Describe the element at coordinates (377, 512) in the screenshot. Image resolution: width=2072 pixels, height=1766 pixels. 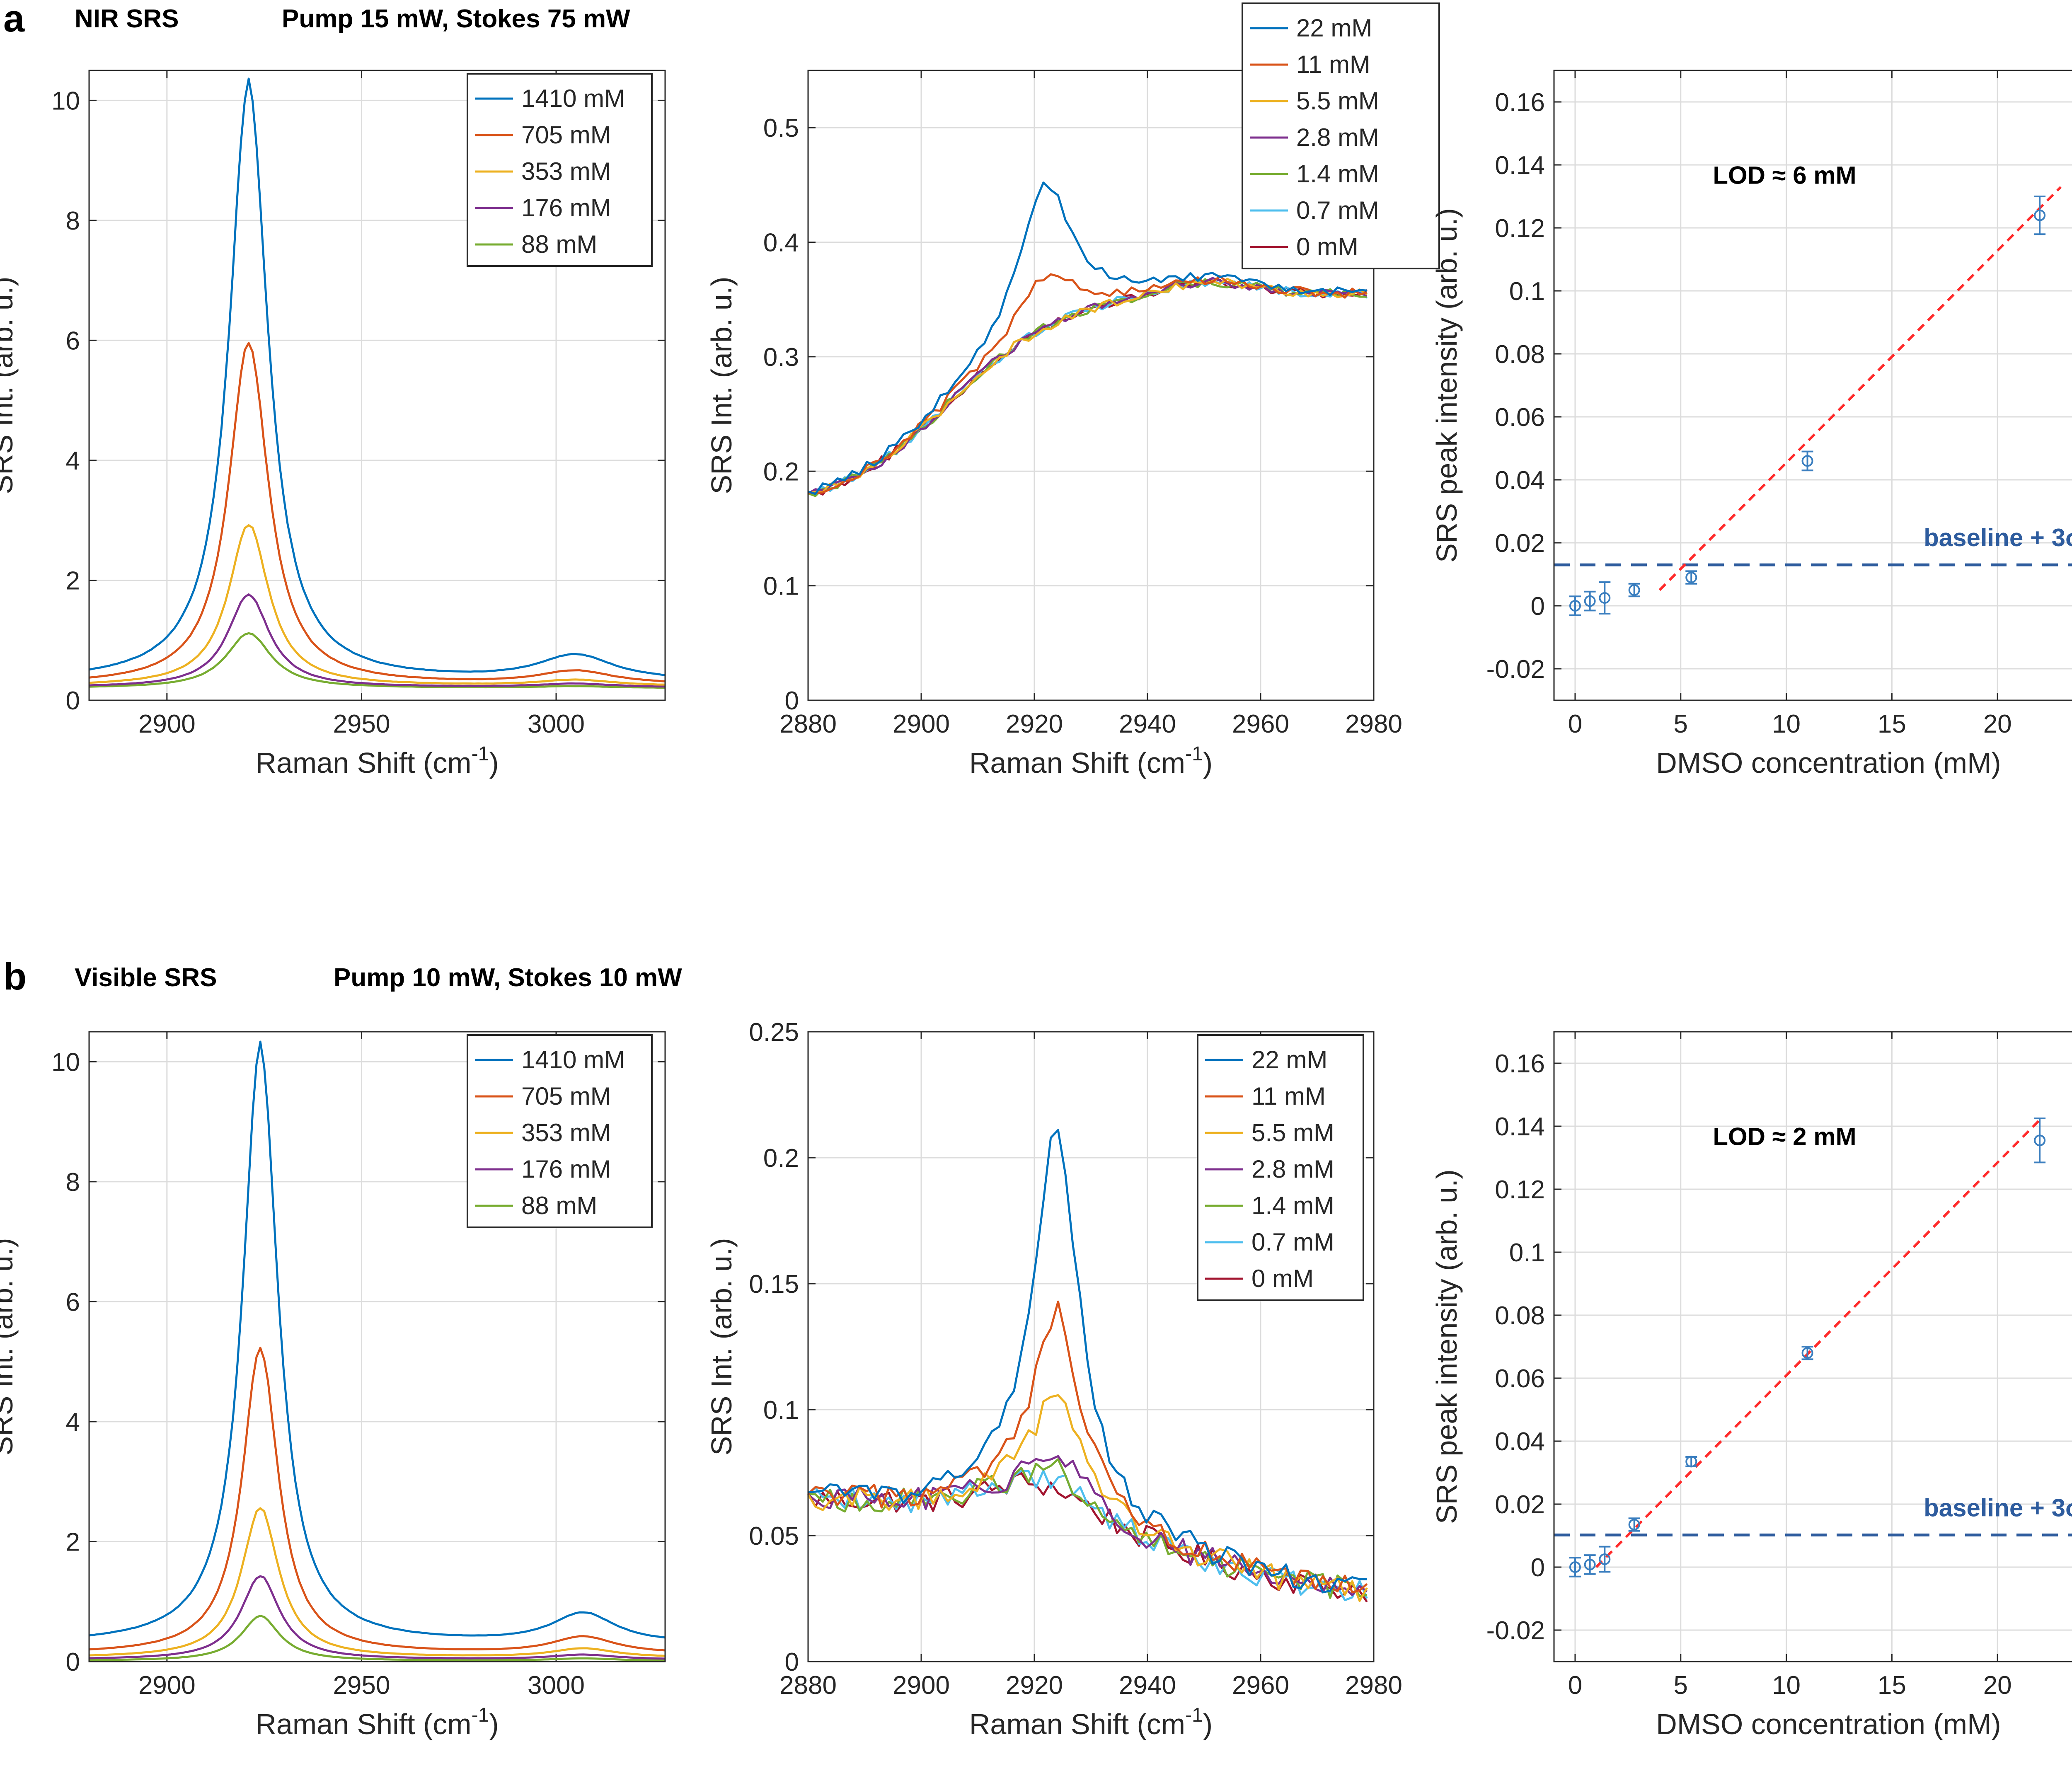
I see `series-line-705-mM` at that location.